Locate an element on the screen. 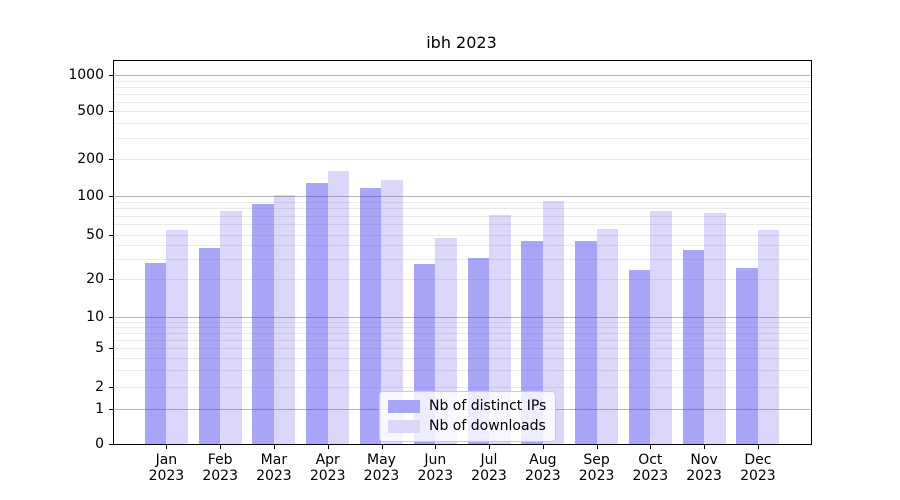 The height and width of the screenshot is (500, 900). x-tick-label: Aug 2023 is located at coordinates (542, 468).